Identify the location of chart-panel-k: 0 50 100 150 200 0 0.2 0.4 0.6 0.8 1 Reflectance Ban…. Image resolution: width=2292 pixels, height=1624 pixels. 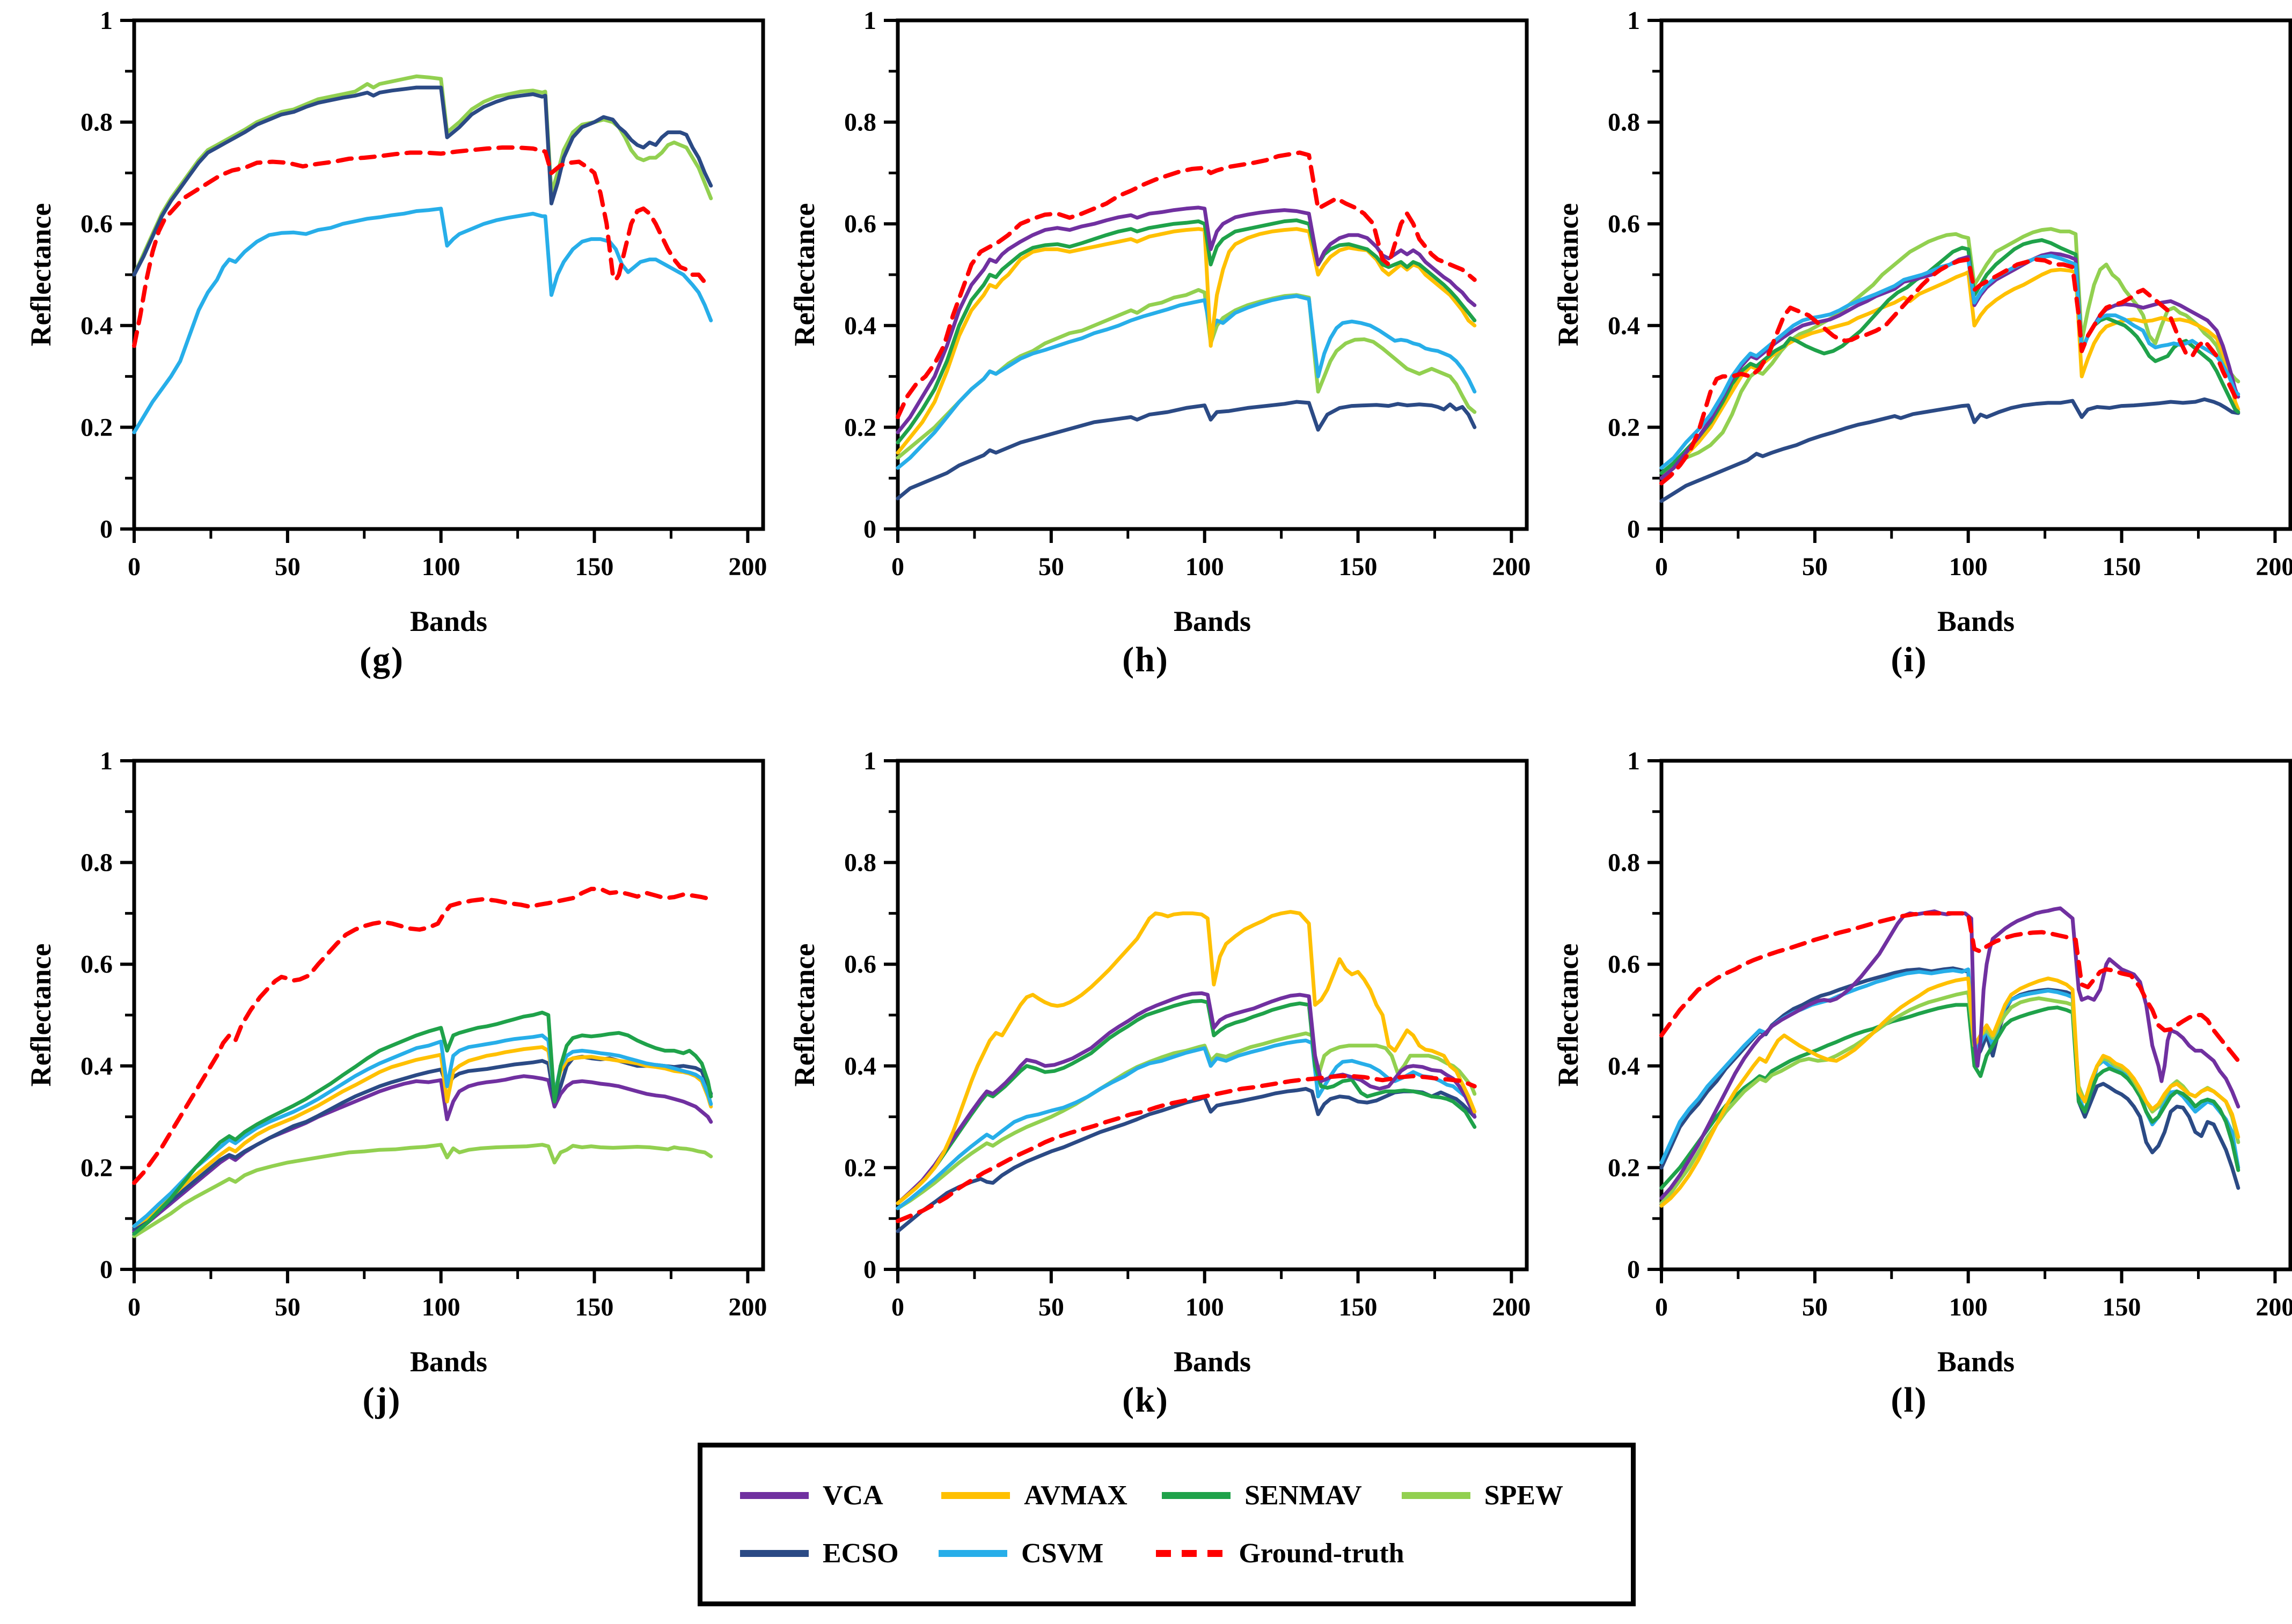
(1158, 1110).